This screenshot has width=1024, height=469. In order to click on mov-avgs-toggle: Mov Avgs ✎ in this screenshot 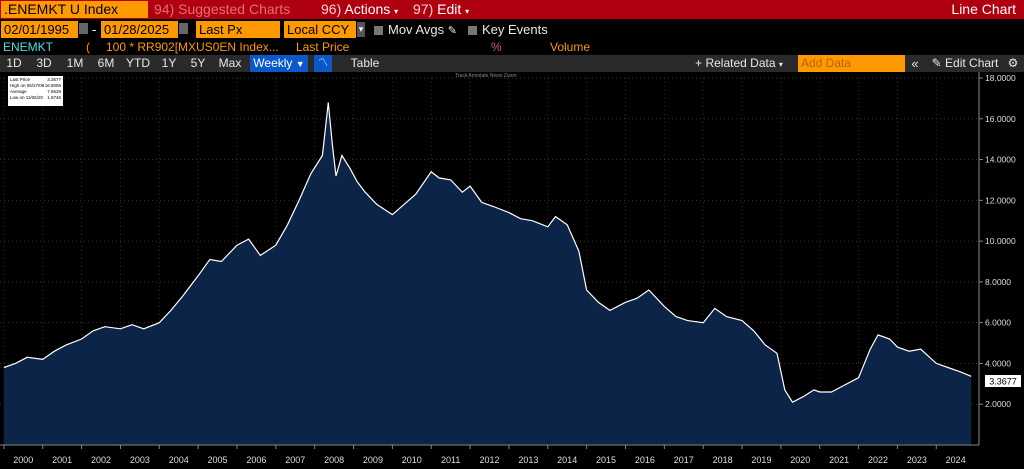, I will do `click(415, 30)`.